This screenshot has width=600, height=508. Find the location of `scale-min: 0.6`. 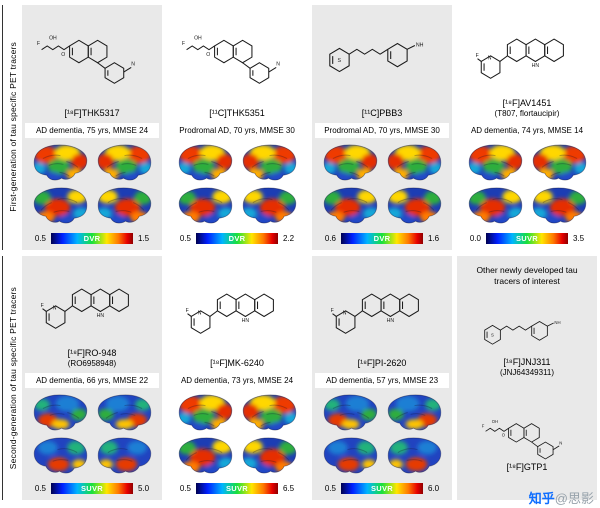

scale-min: 0.6 is located at coordinates (330, 238).